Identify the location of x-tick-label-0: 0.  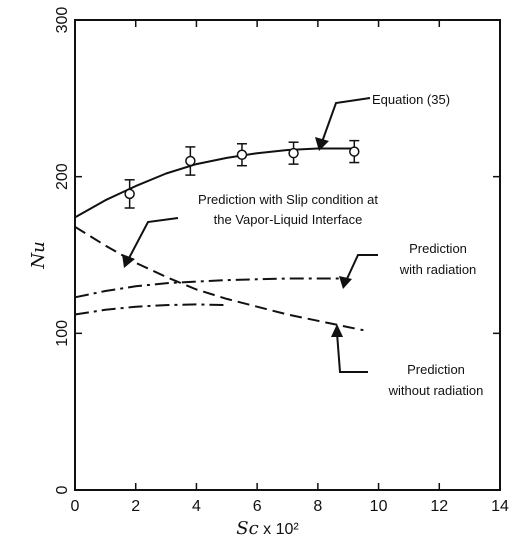
(75, 506).